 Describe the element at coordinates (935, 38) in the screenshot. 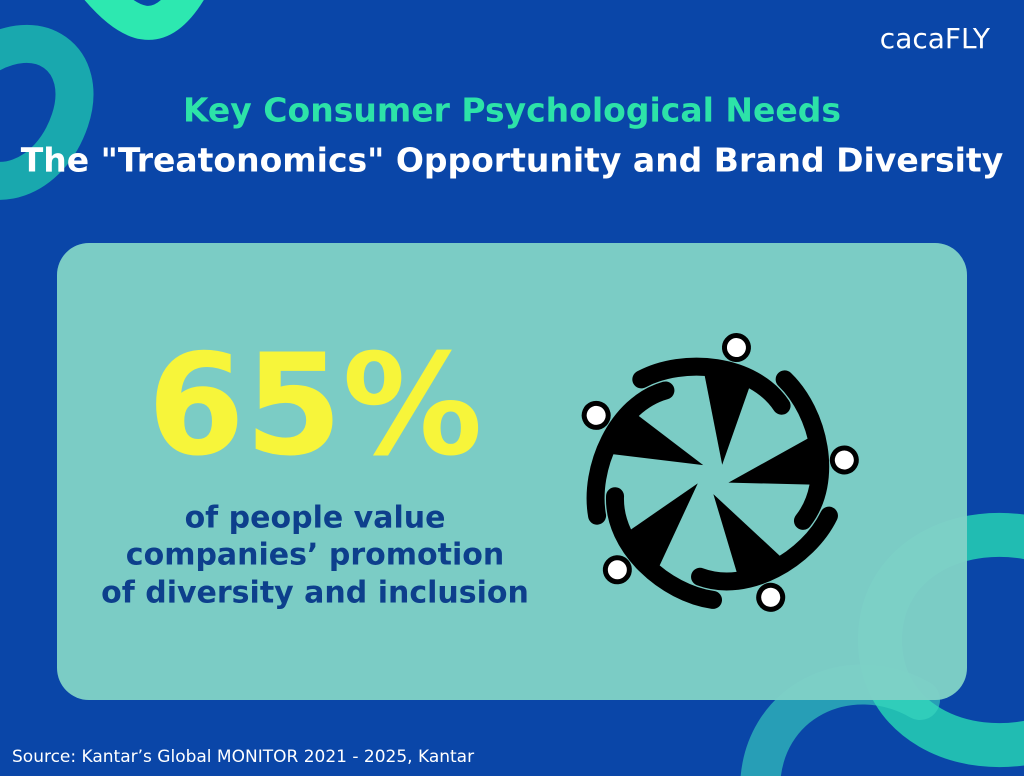

I see `logo: cacaFLY` at that location.